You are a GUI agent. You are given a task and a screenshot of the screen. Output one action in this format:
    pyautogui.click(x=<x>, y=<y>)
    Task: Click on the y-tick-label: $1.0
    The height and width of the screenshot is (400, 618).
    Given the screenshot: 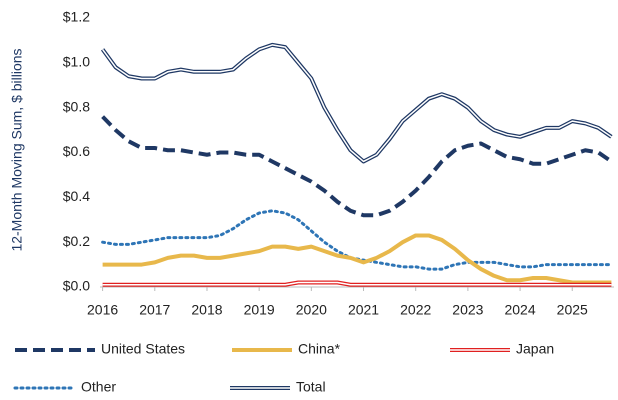 What is the action you would take?
    pyautogui.click(x=76, y=62)
    